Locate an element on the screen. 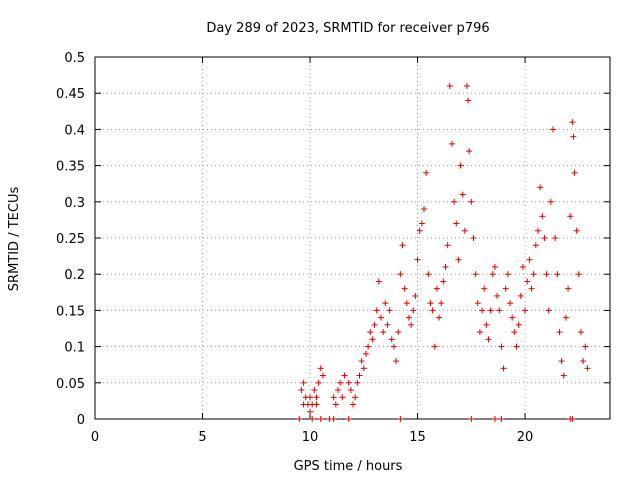  y-tick-label: 0.2 is located at coordinates (74, 275).